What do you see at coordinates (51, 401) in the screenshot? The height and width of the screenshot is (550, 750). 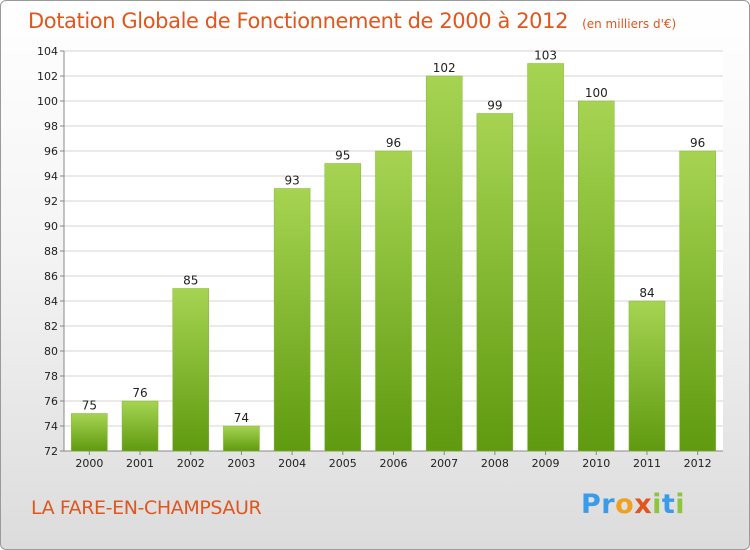 I see `y-tick-label: 76` at bounding box center [51, 401].